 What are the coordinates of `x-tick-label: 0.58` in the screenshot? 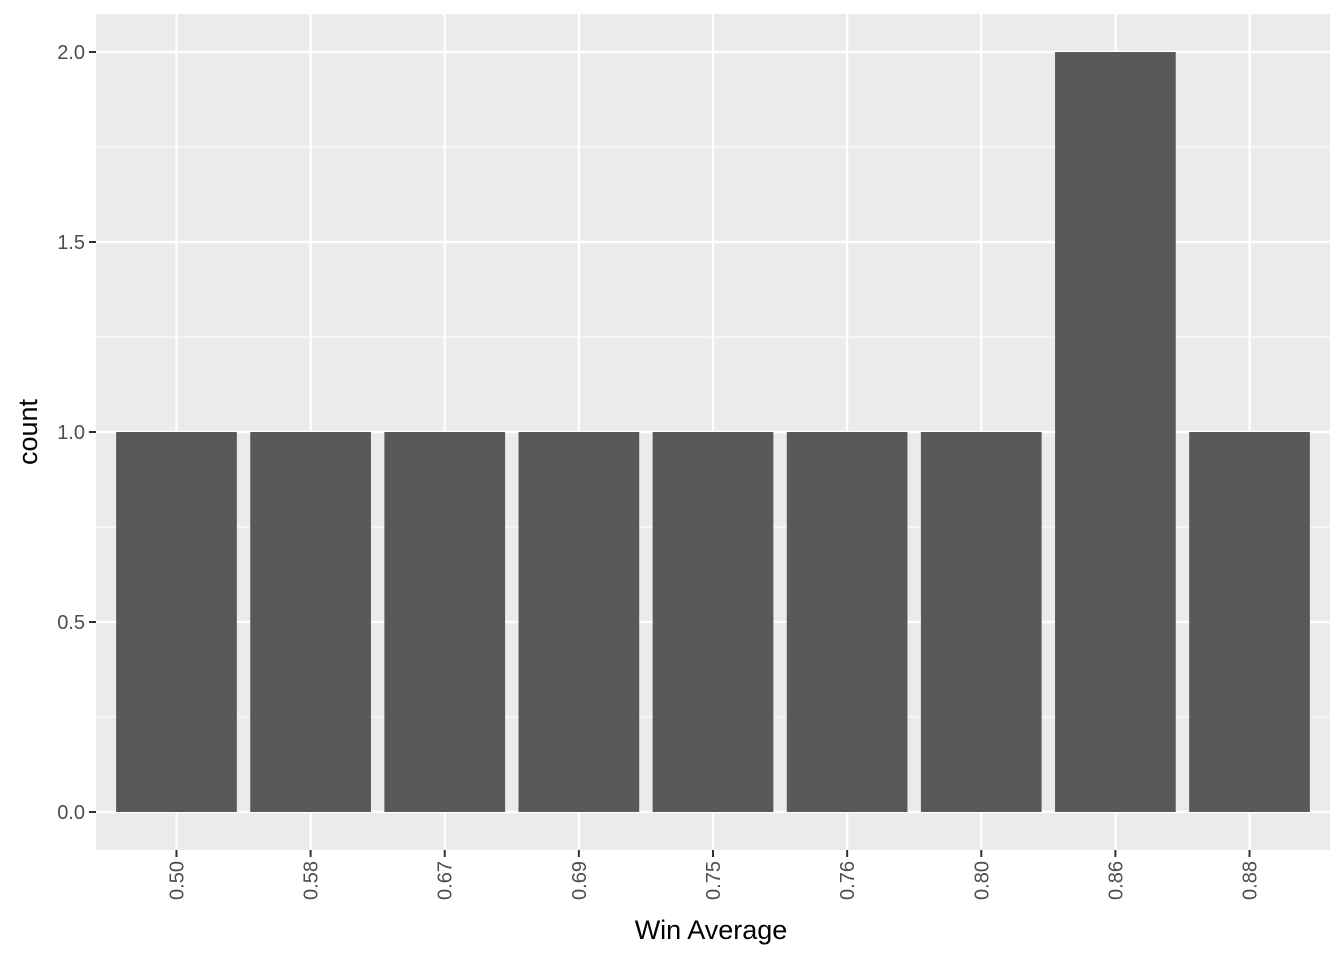 It's located at (312, 880).